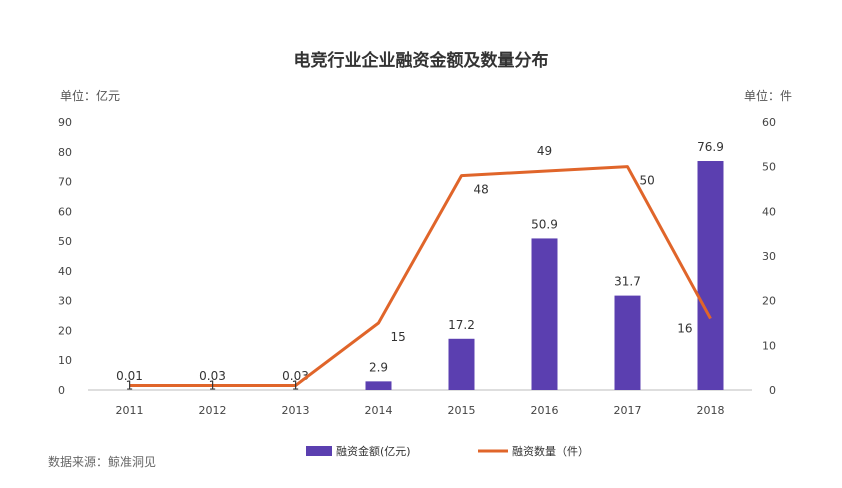  I want to click on y-right-tick-label: 20, so click(769, 301).